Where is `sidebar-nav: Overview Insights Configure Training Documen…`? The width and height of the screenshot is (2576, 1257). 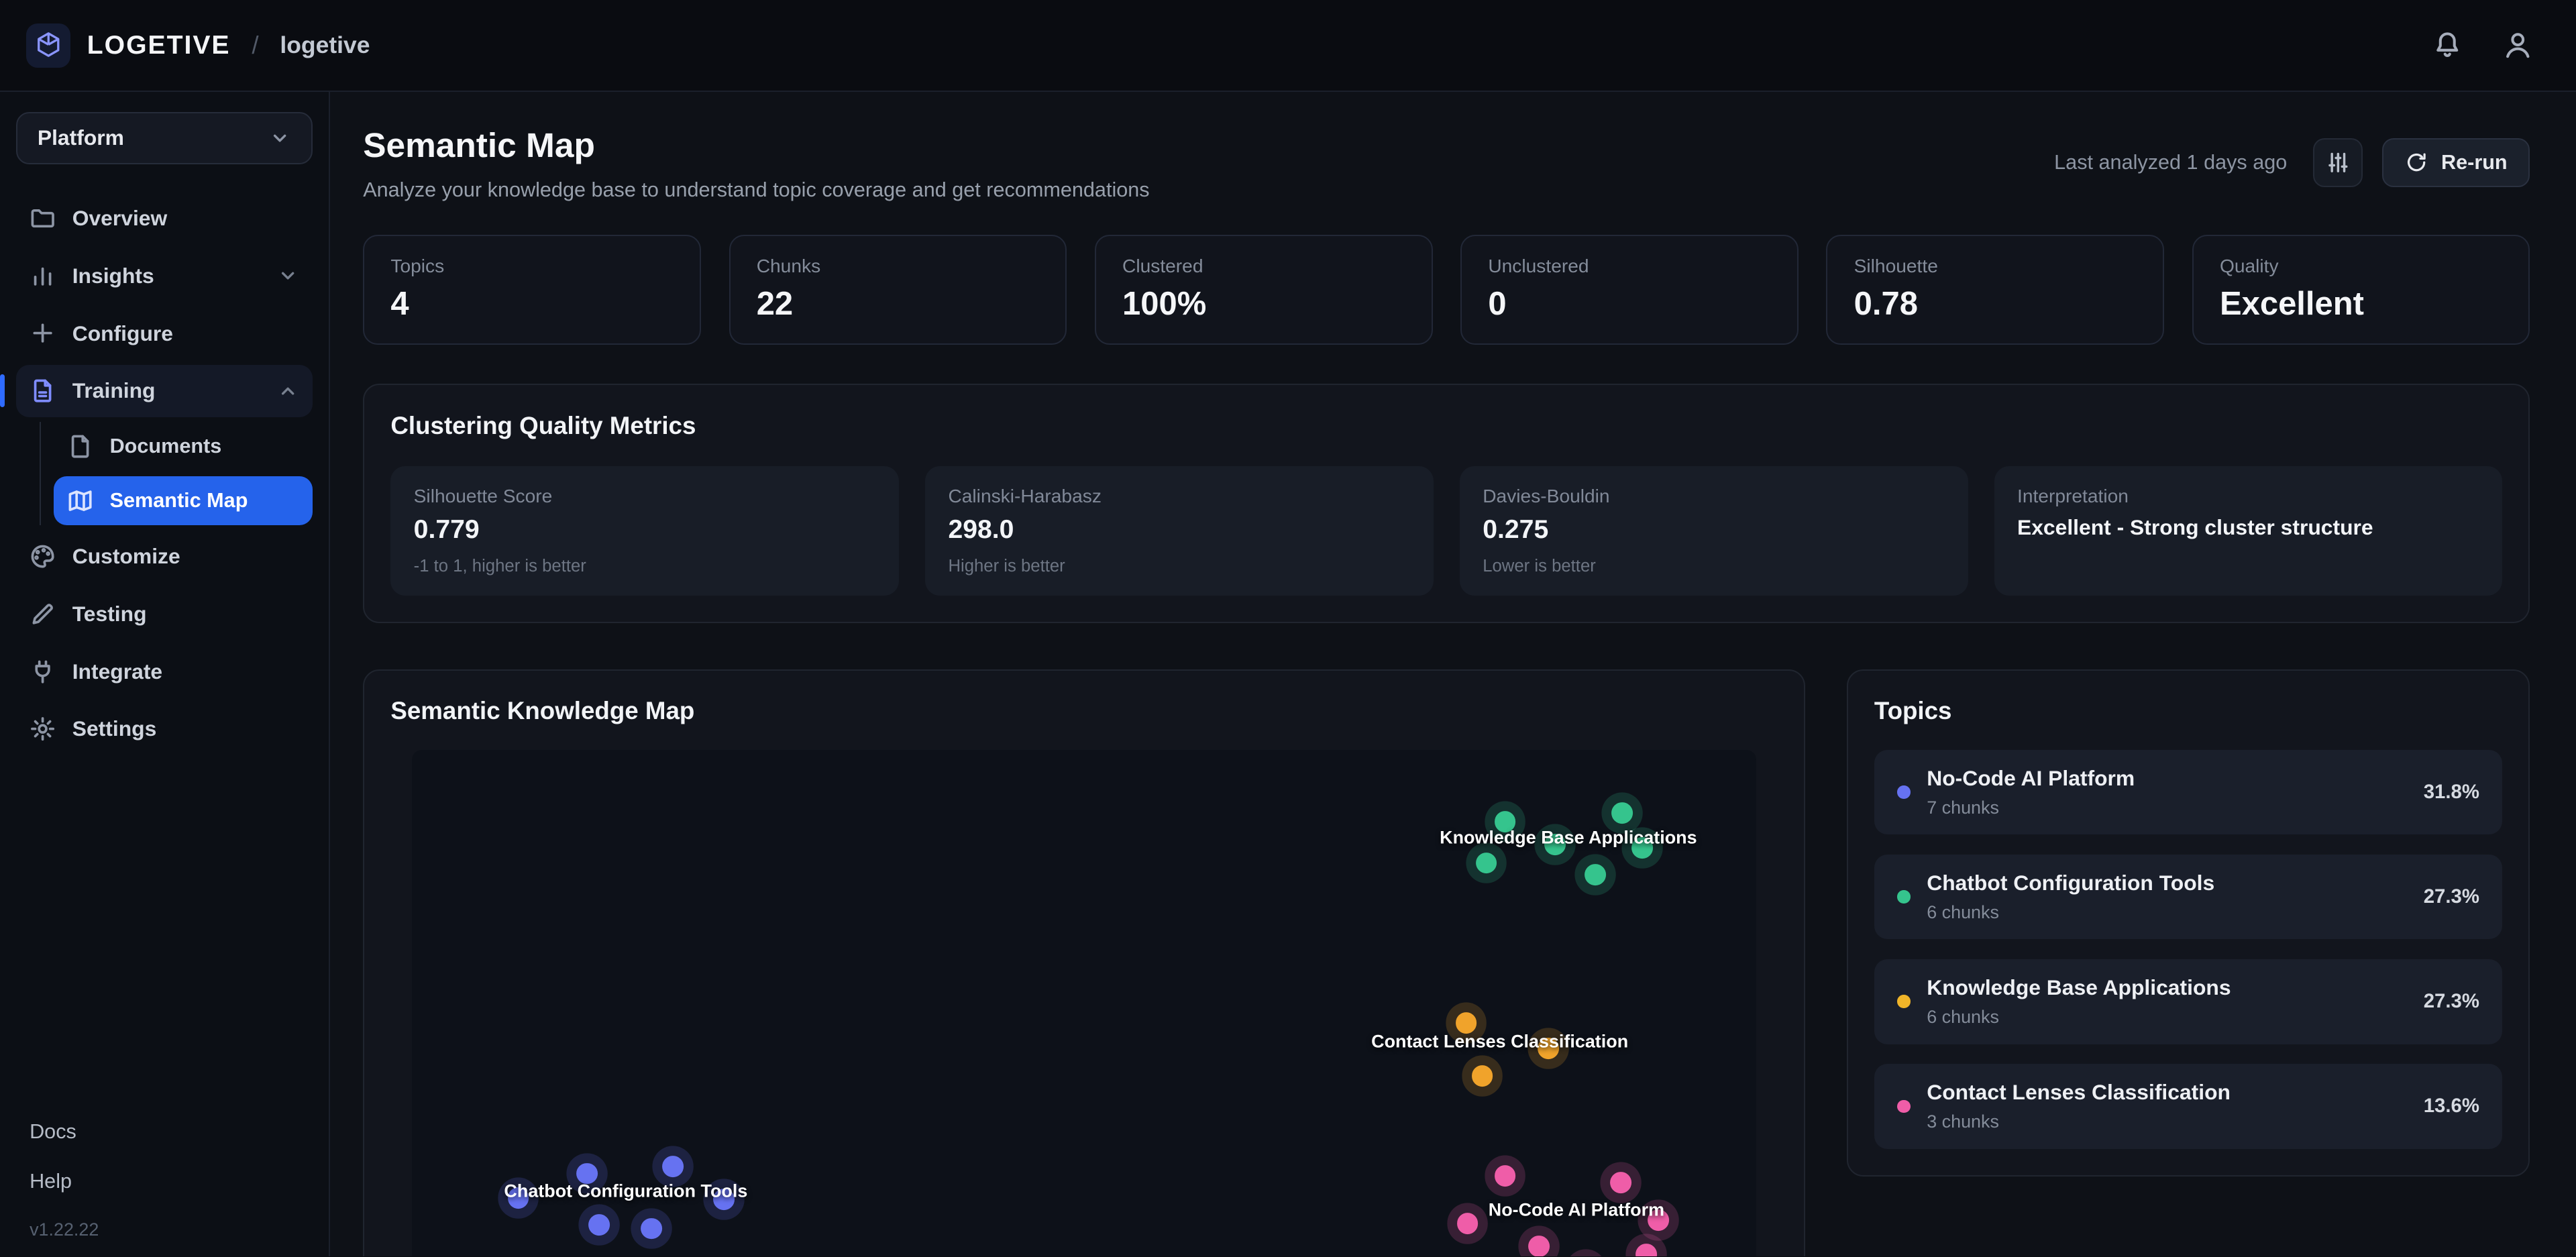
sidebar-nav: Overview Insights Configure Training Documen… is located at coordinates (164, 474).